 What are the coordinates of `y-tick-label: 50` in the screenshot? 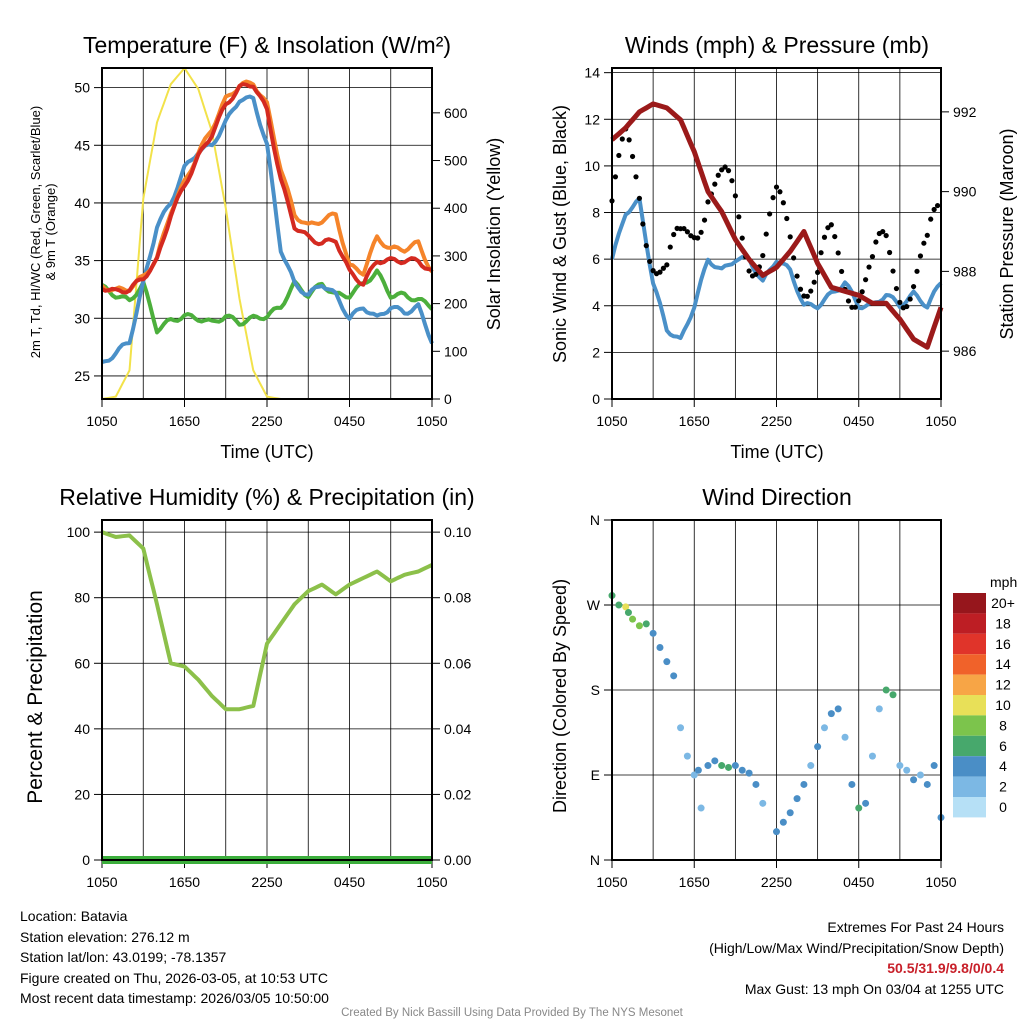 It's located at (82, 88).